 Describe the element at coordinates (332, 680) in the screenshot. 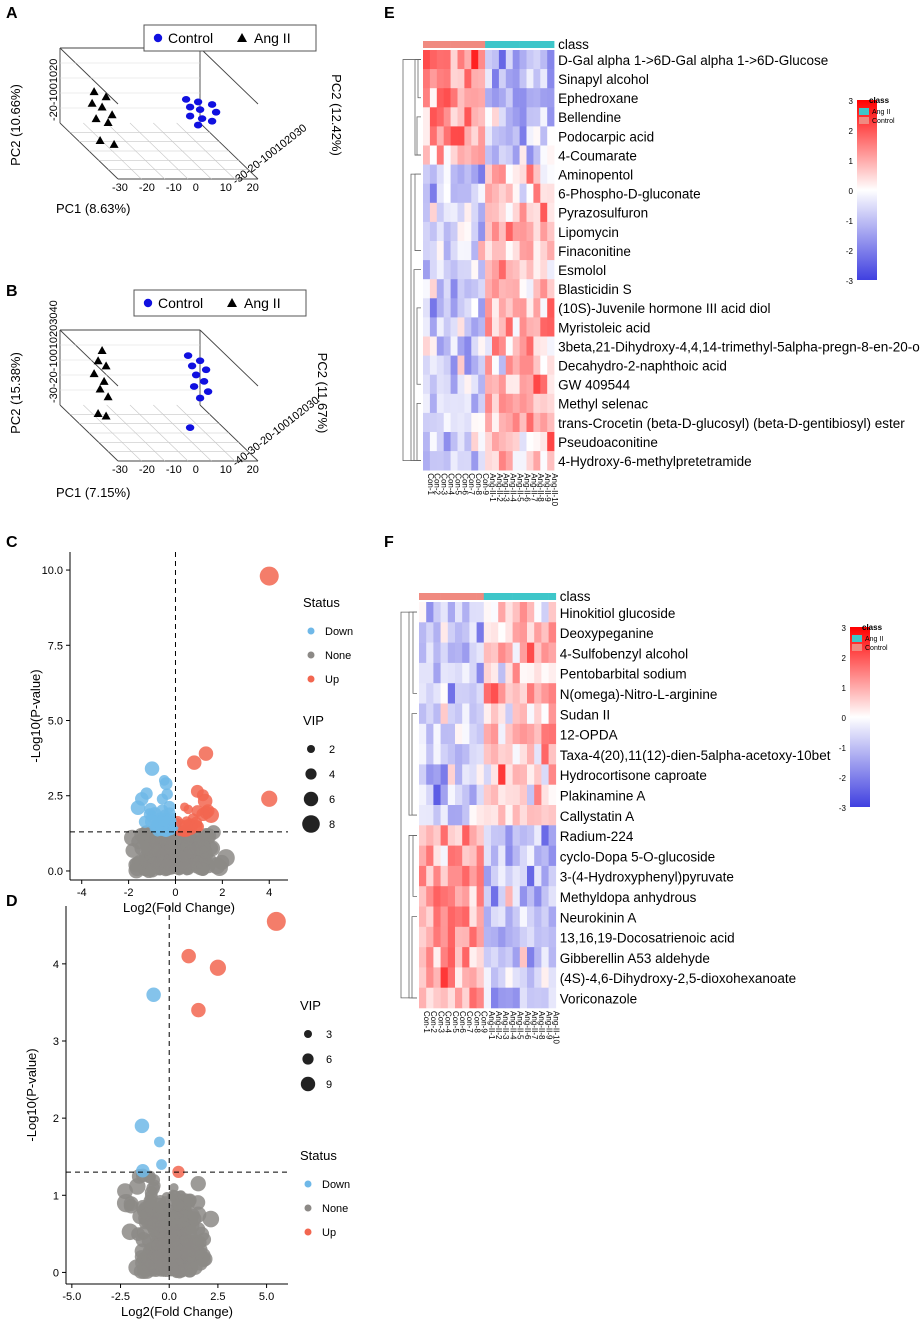

I see `legend-status-label: Up` at that location.